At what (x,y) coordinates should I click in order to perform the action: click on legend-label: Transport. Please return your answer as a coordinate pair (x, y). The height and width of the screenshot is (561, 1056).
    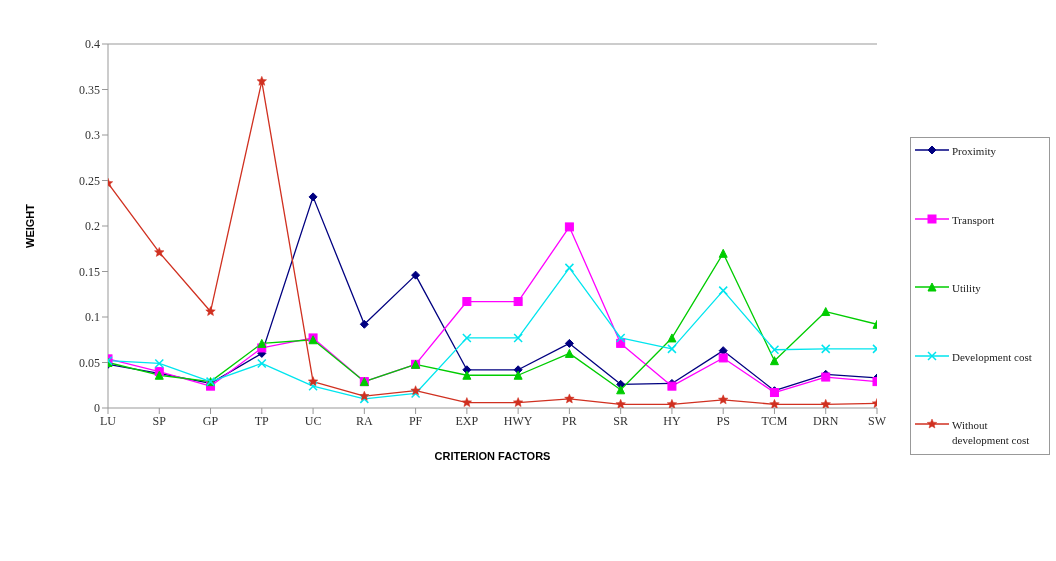
    Looking at the image, I should click on (974, 220).